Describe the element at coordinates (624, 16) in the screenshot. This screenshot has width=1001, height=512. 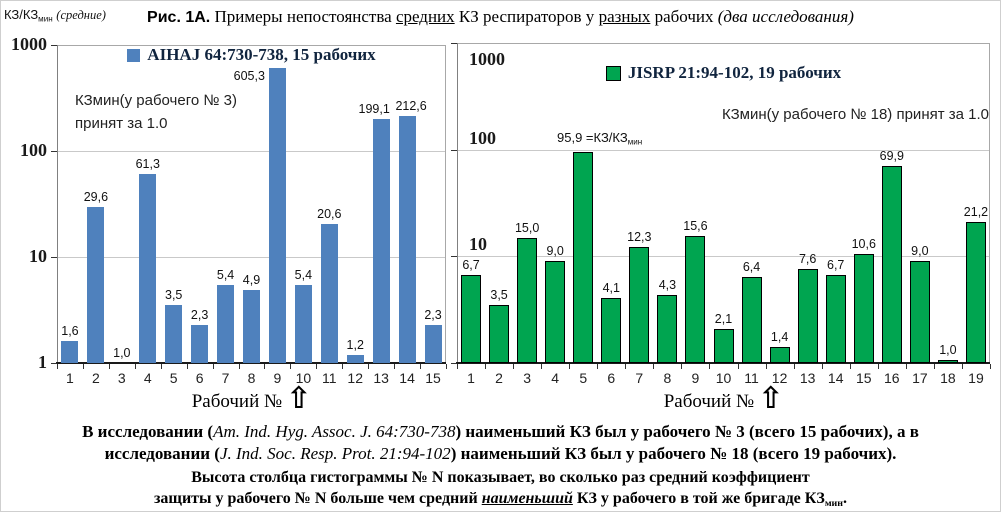
I see `text-part: разных` at that location.